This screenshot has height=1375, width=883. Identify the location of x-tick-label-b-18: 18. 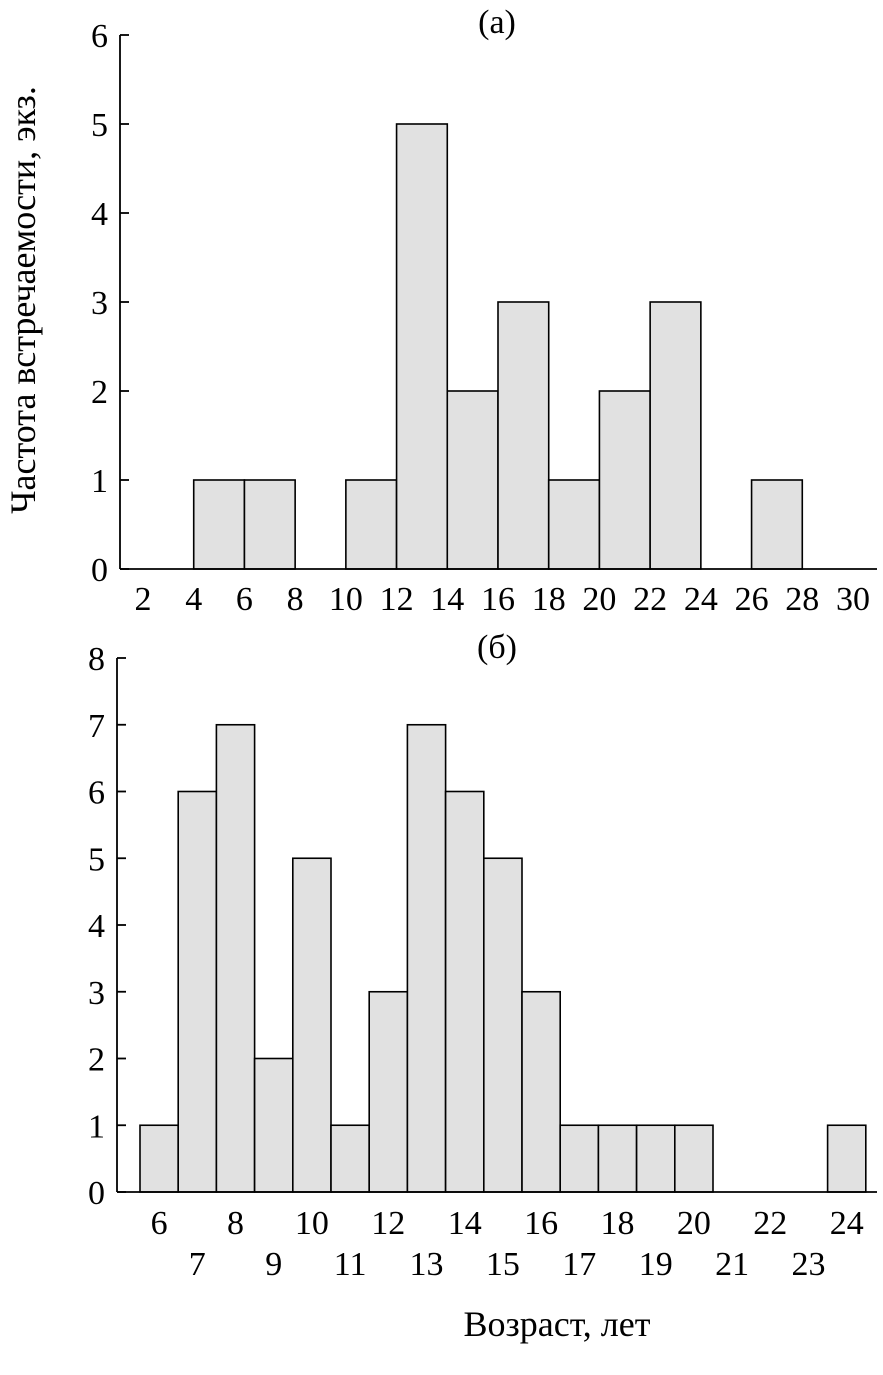
(618, 1223).